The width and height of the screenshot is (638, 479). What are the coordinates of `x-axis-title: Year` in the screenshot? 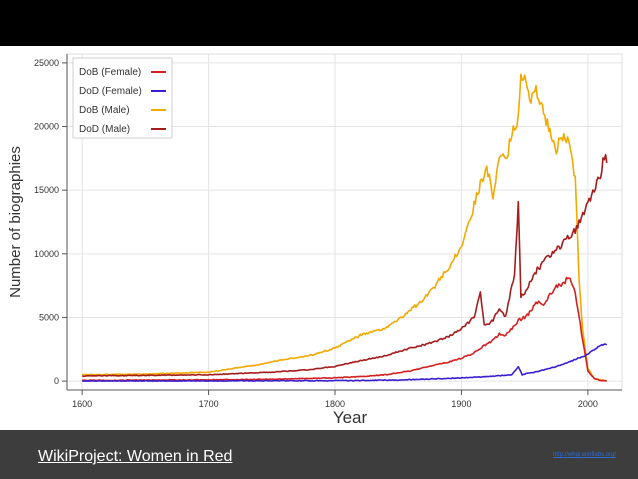 It's located at (350, 417).